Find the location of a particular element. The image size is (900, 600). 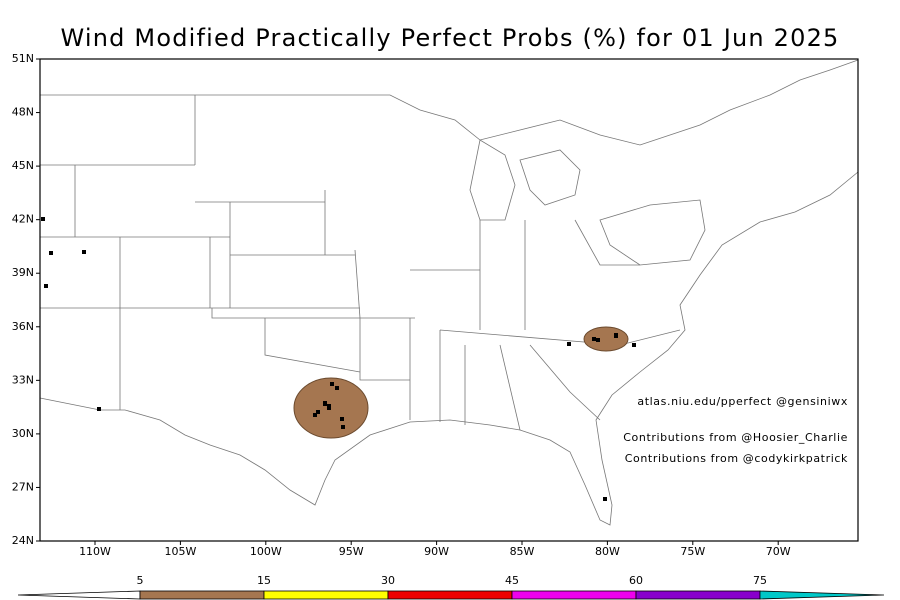

probability-contour is located at coordinates (606, 339).